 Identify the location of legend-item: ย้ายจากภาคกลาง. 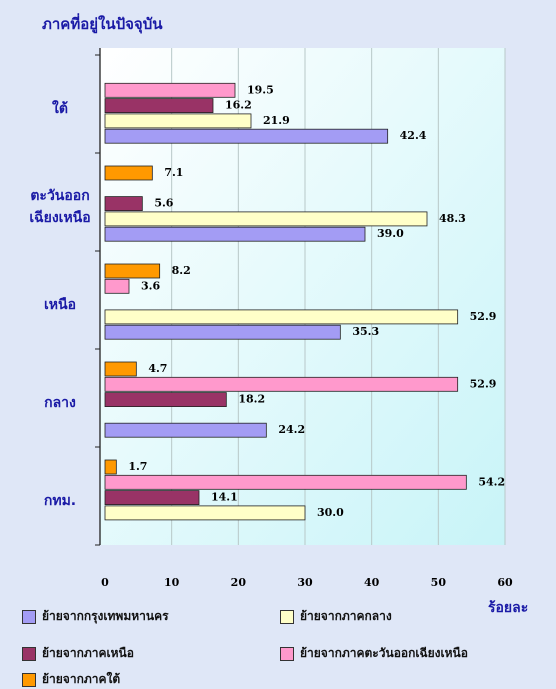
(336, 616).